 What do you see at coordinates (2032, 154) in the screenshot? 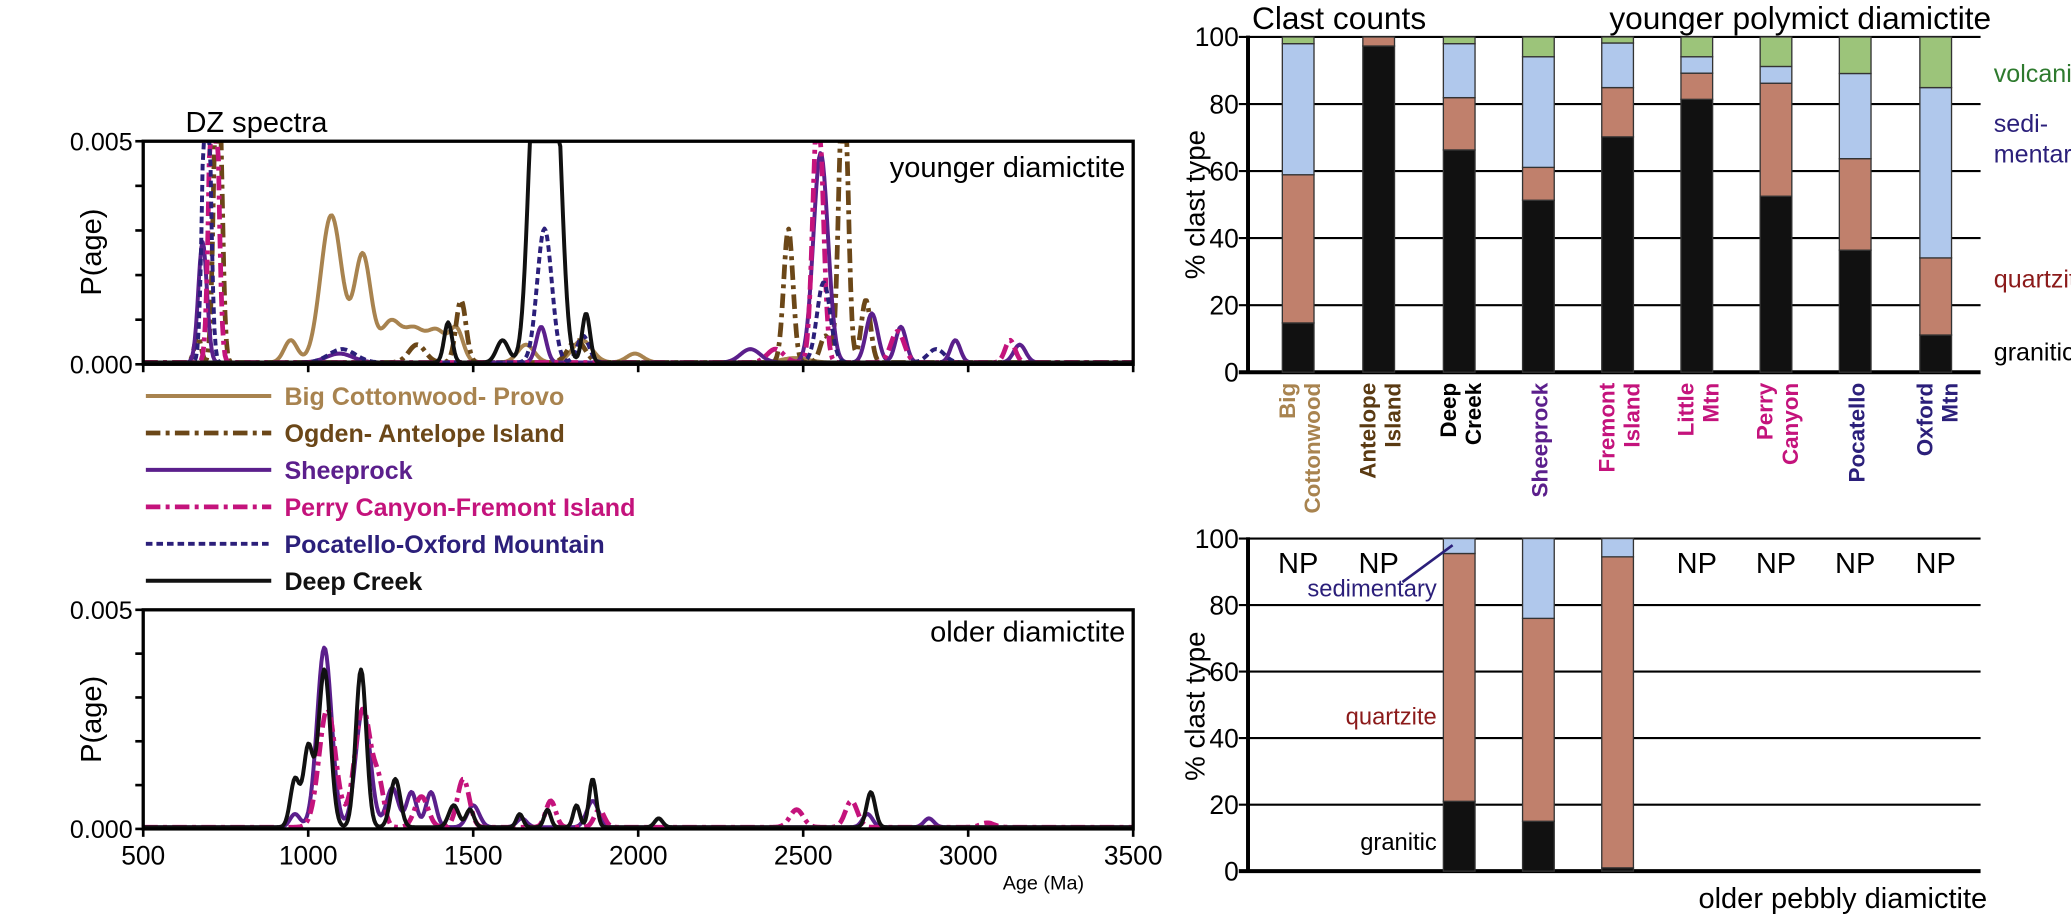
I see `component-label-sedimentary: mentary` at bounding box center [2032, 154].